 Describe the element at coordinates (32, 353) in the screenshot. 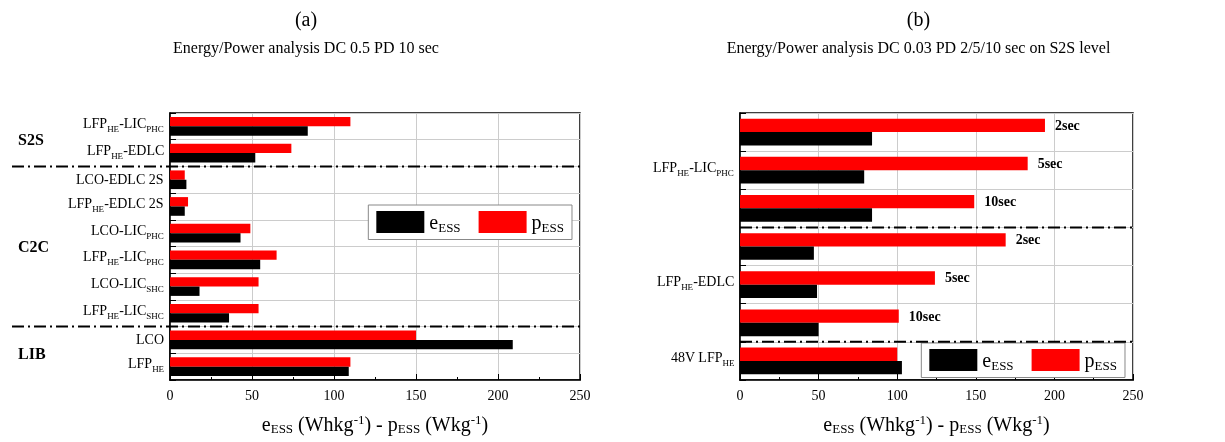

I see `text: LIB` at that location.